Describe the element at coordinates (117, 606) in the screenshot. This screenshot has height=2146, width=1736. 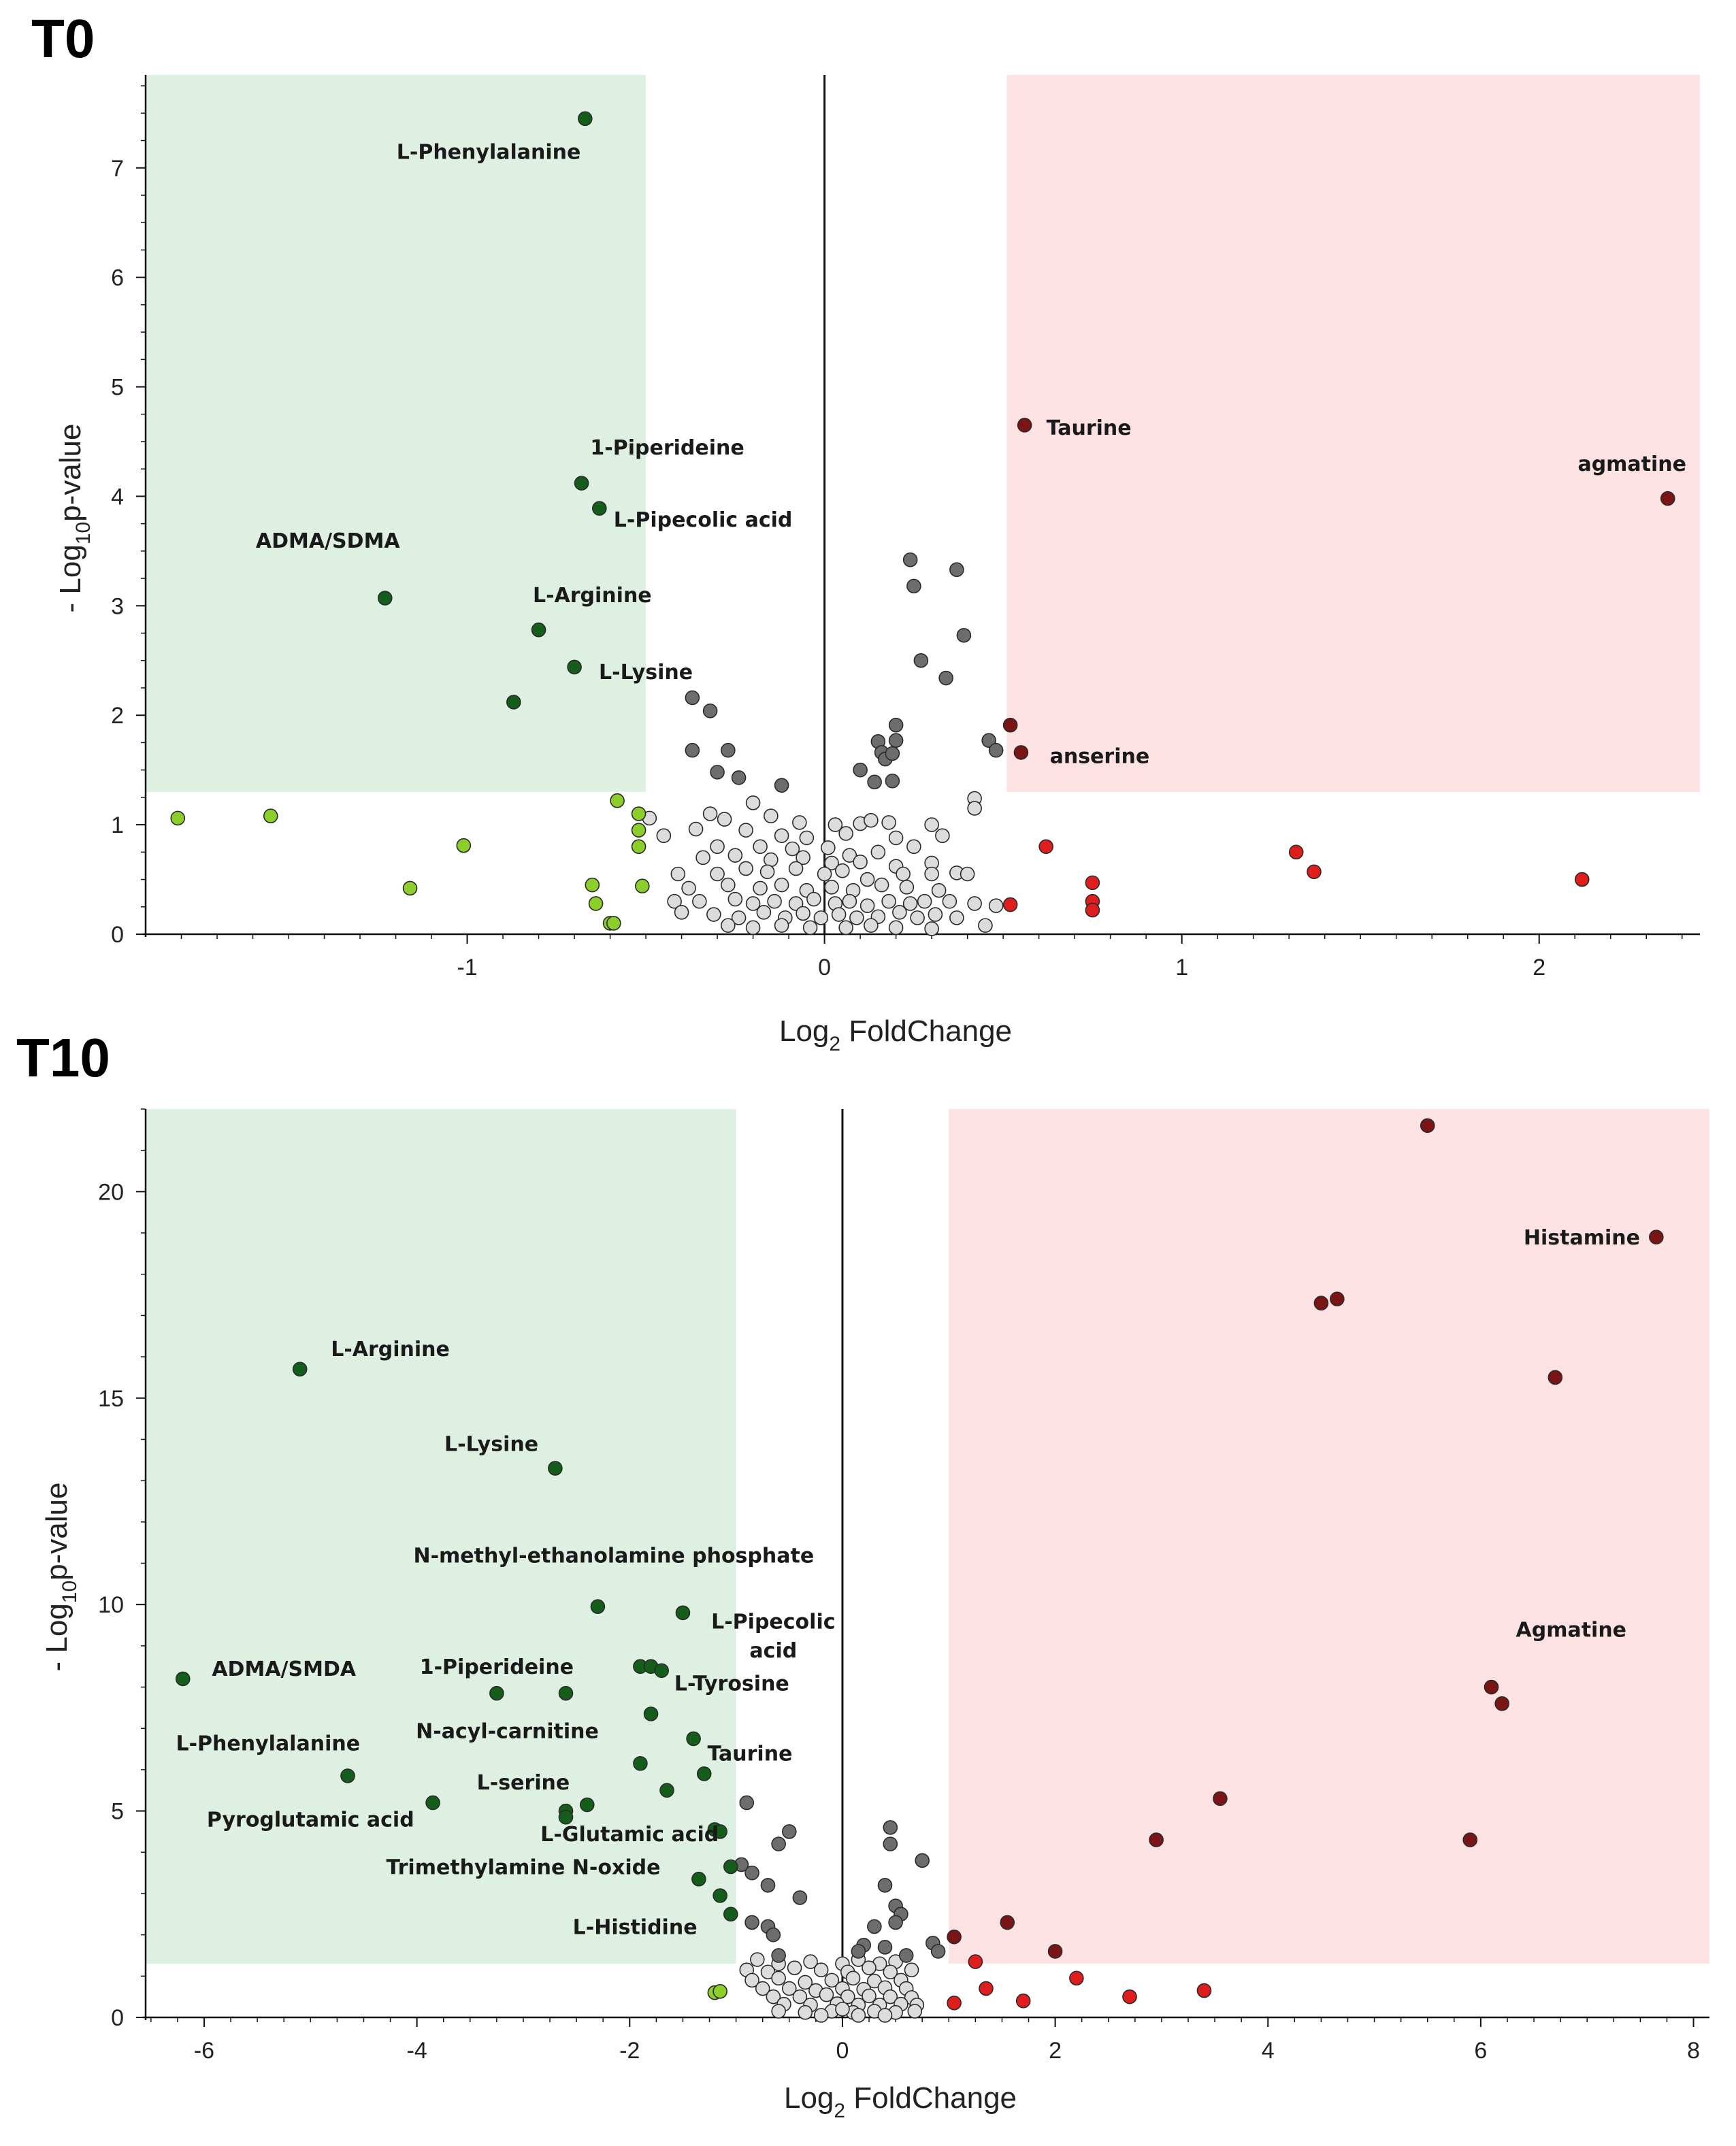
I see `y-tick-label: 3` at that location.